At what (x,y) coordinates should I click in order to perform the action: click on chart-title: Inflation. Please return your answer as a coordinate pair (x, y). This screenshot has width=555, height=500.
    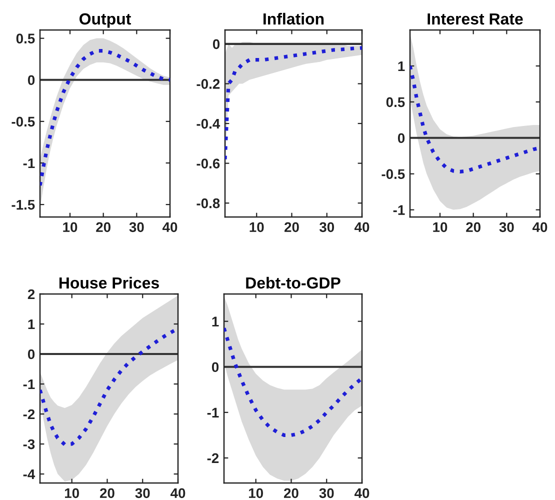
    Looking at the image, I should click on (294, 18).